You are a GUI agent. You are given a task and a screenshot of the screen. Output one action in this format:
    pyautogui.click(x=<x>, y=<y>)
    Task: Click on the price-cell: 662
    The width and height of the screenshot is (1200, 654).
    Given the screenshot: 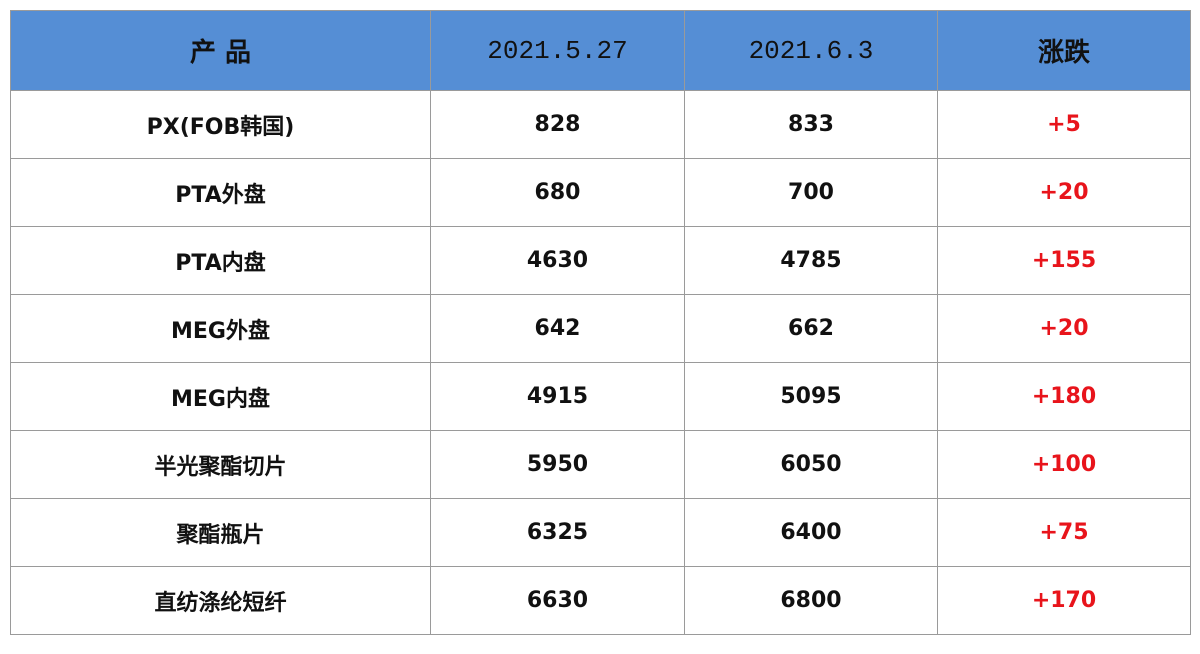 What is the action you would take?
    pyautogui.click(x=811, y=328)
    